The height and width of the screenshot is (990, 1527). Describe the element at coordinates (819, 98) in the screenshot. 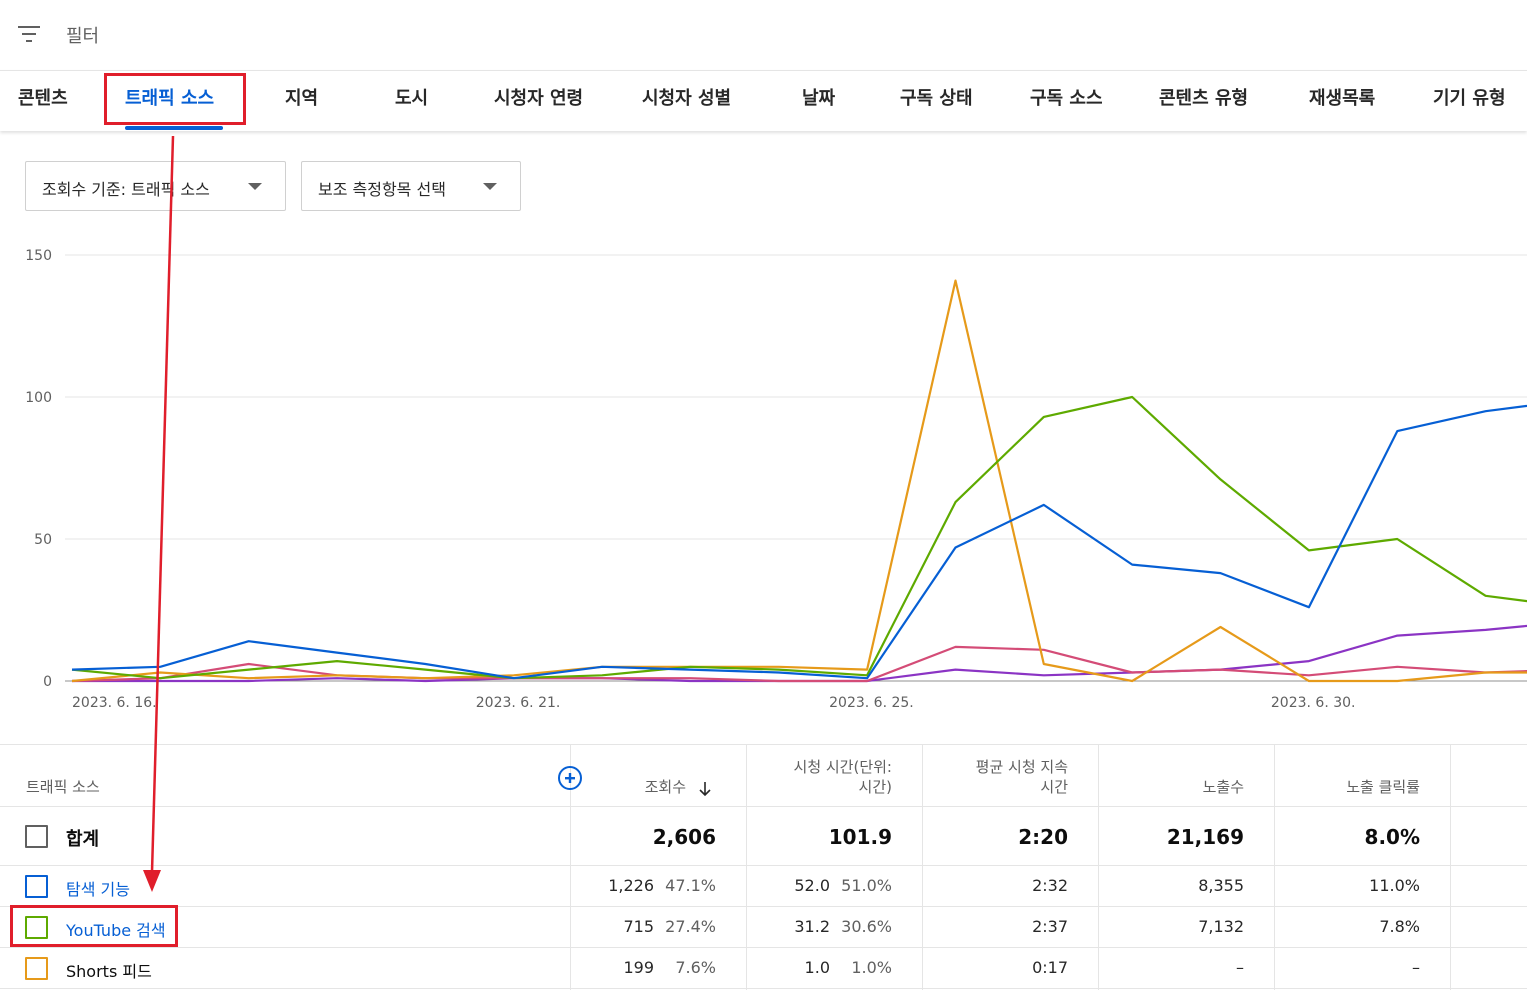

I see `tab-date: 날짜` at that location.